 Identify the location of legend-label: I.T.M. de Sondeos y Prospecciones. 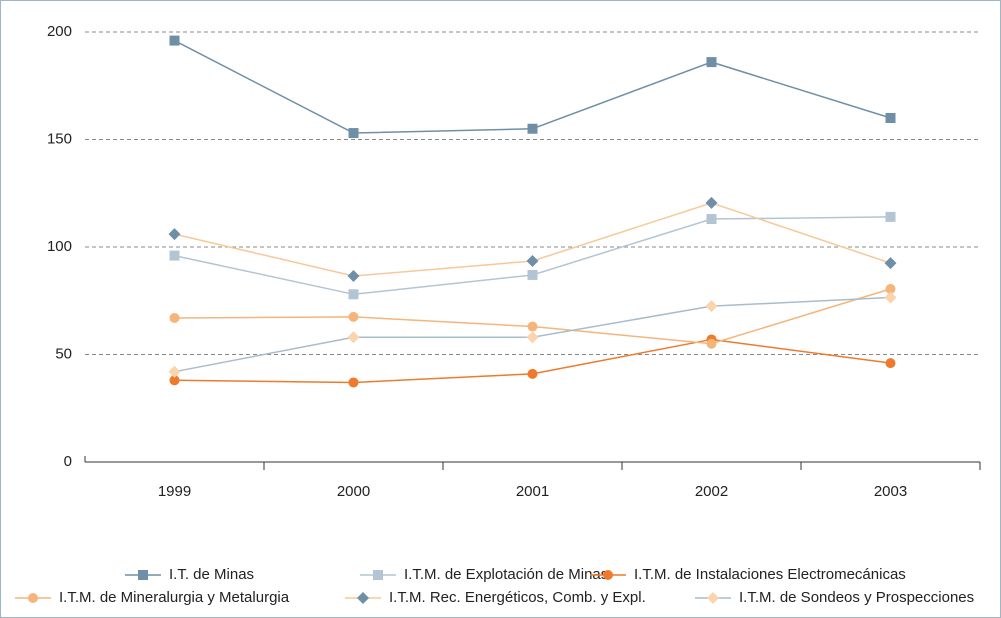
(856, 597).